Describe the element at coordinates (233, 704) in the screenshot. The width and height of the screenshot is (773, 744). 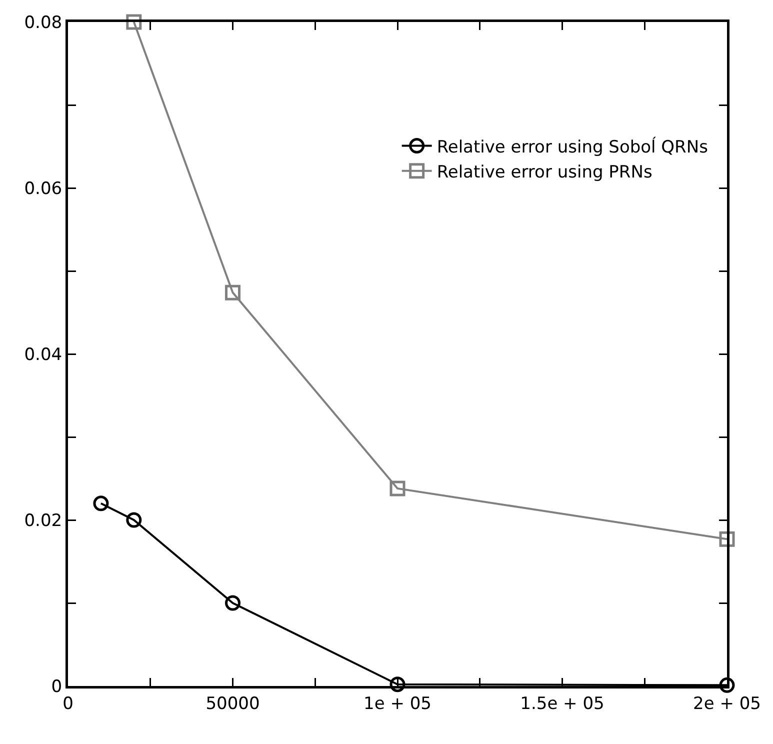
I see `x-tick-label: 50000` at that location.